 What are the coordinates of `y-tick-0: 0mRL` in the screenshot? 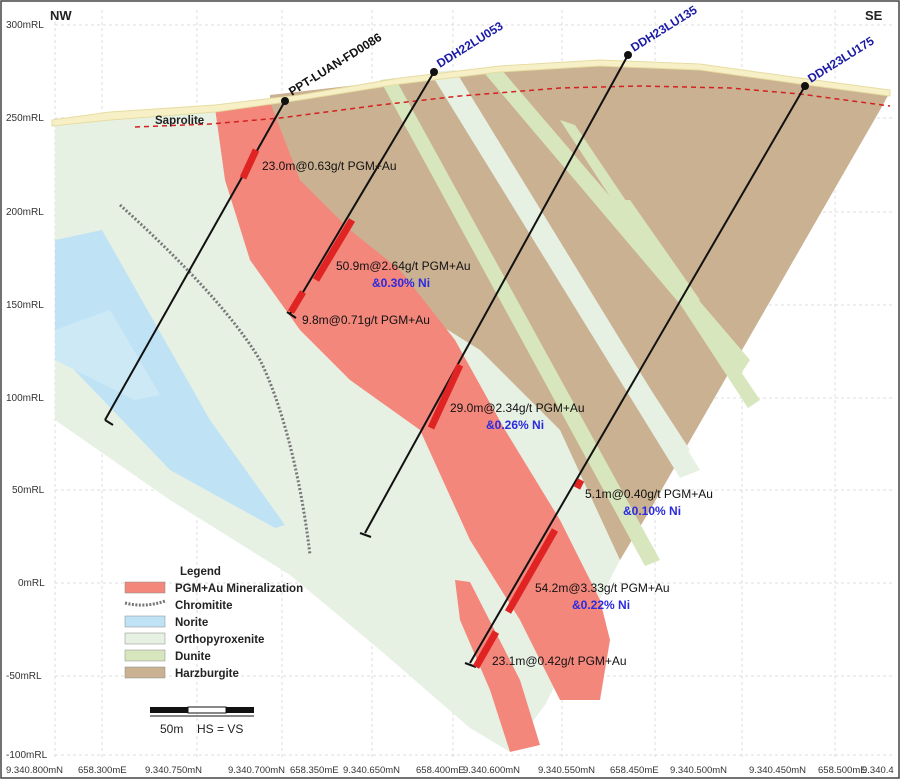 It's located at (31, 583).